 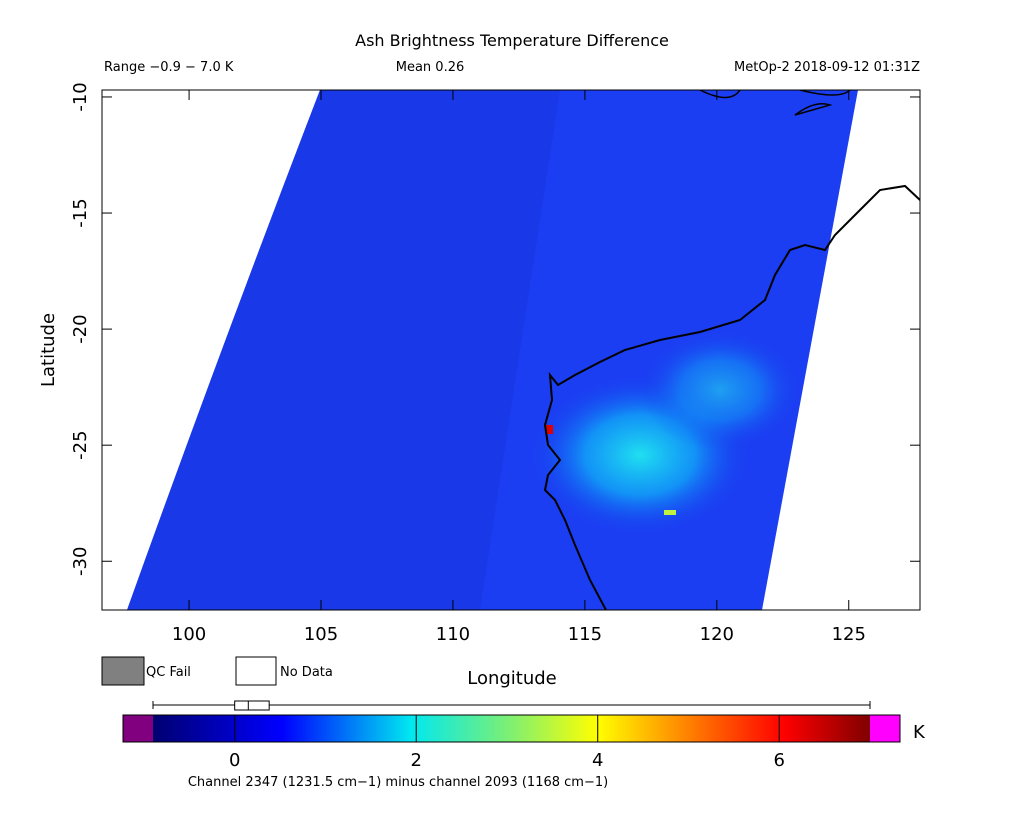 I want to click on source-label: MetOp-2 2018-09-12 01:31Z, so click(x=827, y=67).